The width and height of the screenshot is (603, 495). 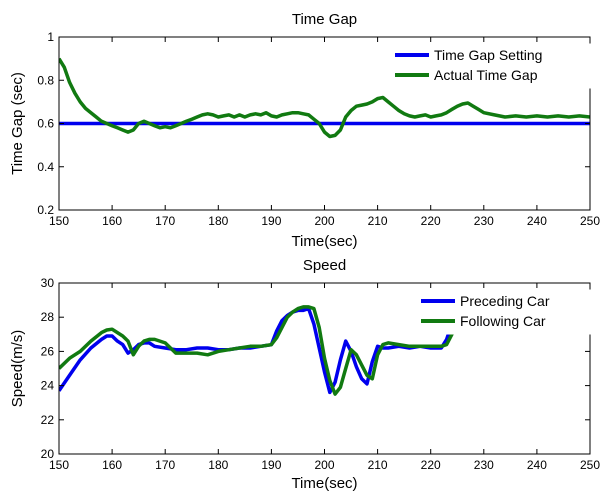 I want to click on y-tick-label: 30, so click(x=48, y=283).